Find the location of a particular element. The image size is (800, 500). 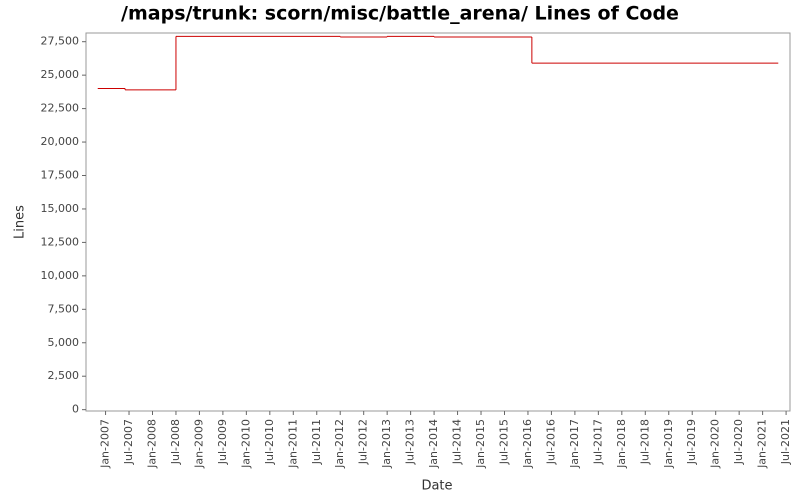

x-tick-label: Jan-2009 is located at coordinates (198, 444).